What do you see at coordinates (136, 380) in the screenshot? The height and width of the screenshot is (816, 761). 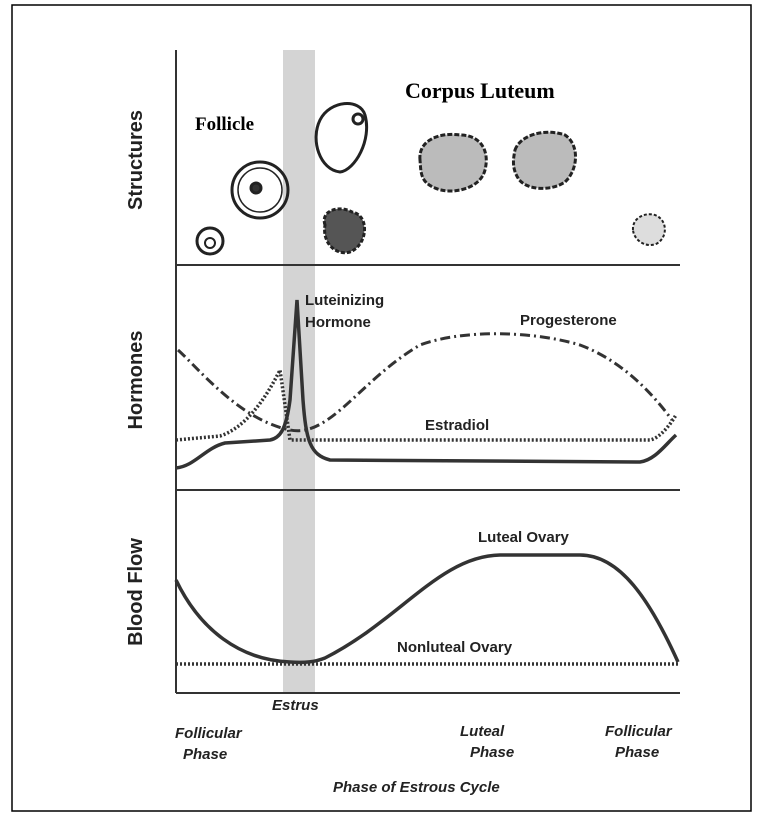 I see `panel-label: Hormones` at bounding box center [136, 380].